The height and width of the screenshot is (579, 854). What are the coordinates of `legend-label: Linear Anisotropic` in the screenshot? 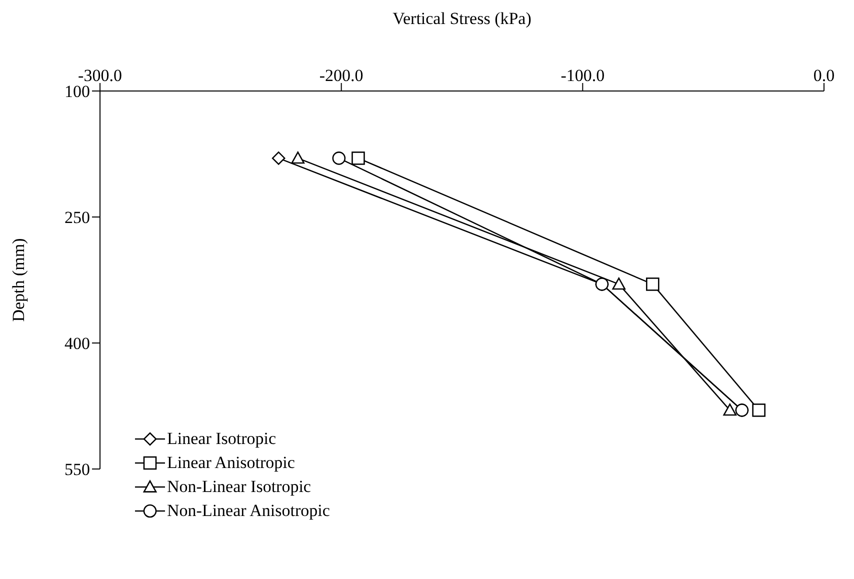 It's located at (231, 463).